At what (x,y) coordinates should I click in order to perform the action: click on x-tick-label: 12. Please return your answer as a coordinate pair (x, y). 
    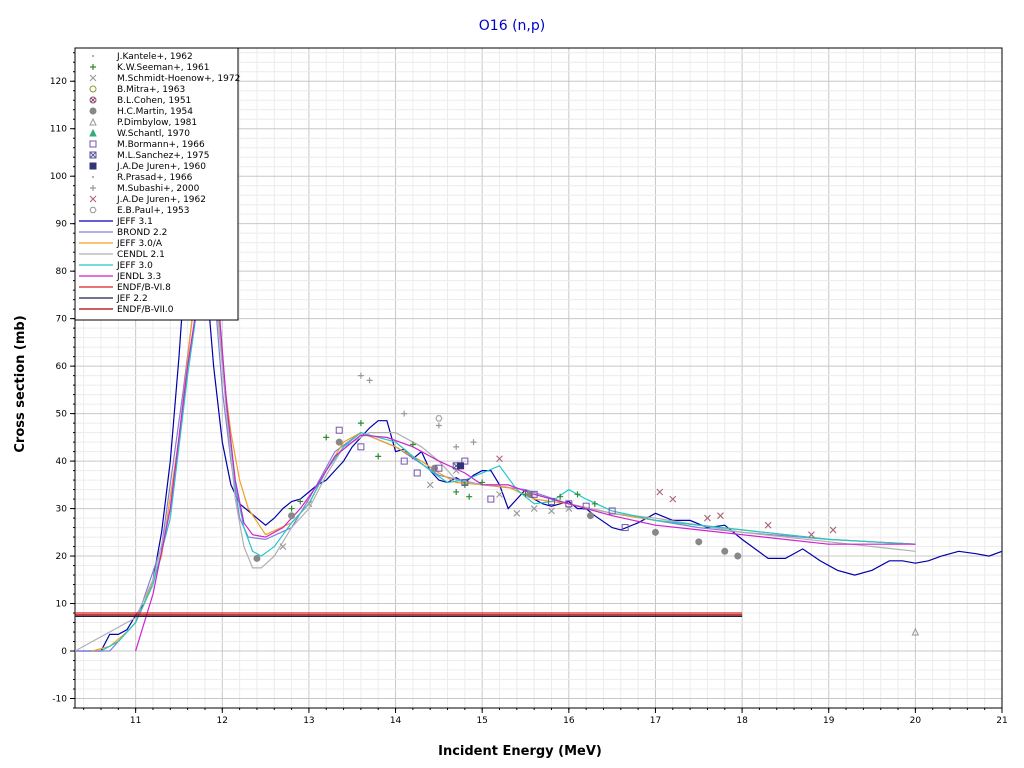
    Looking at the image, I should click on (222, 721).